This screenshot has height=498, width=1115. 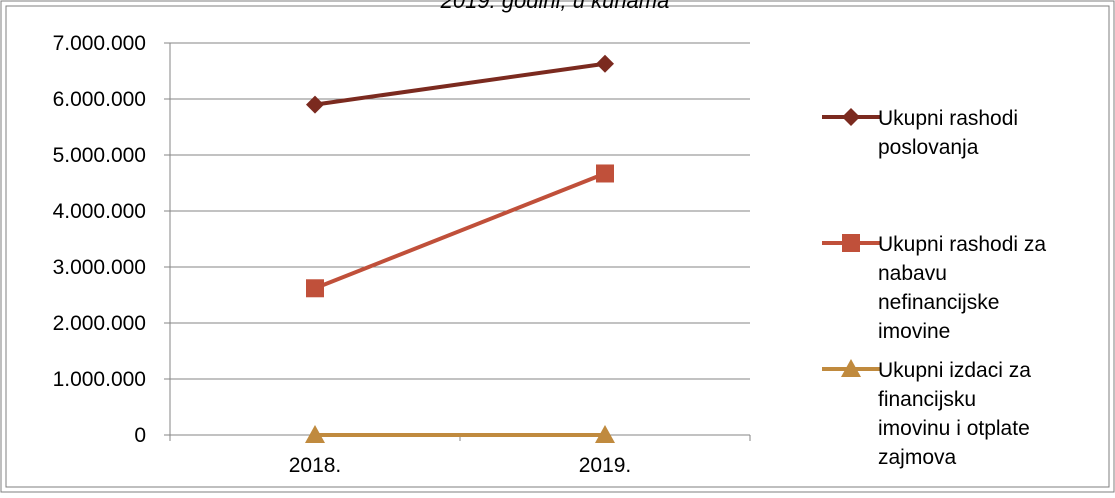 What do you see at coordinates (920, 133) in the screenshot?
I see `legend-item: Ukupni rashodi poslovanja` at bounding box center [920, 133].